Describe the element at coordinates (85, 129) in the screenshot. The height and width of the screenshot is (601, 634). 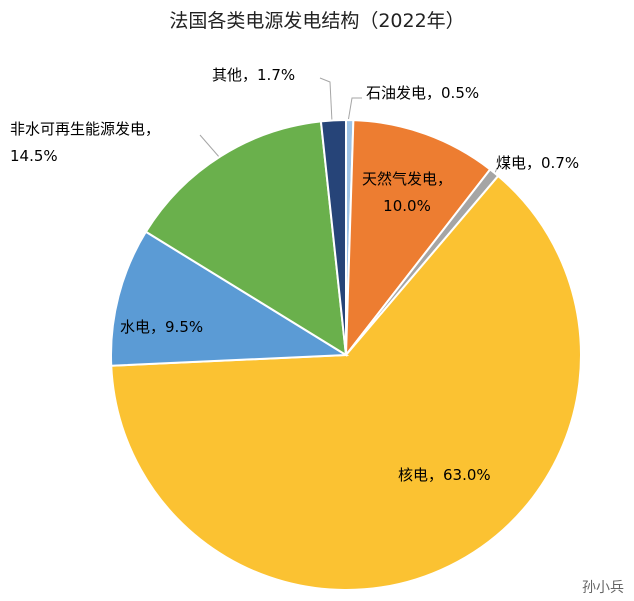
I see `category-label: 非水可再生能源发电，` at that location.